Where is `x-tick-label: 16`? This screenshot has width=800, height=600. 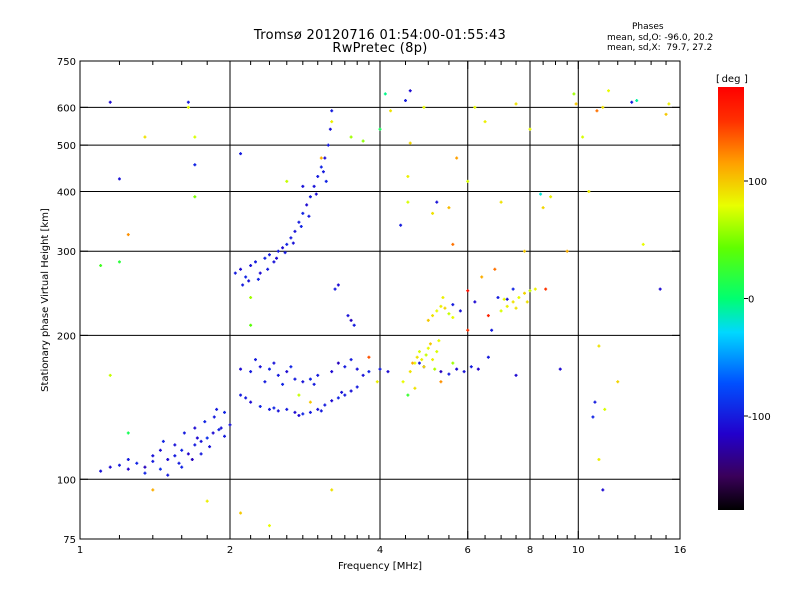 x-tick-label: 16 is located at coordinates (680, 550).